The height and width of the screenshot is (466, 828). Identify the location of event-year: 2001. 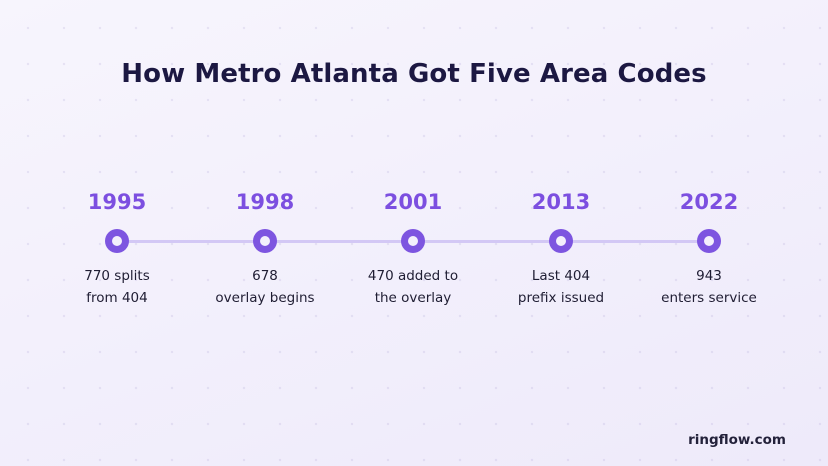
(413, 202).